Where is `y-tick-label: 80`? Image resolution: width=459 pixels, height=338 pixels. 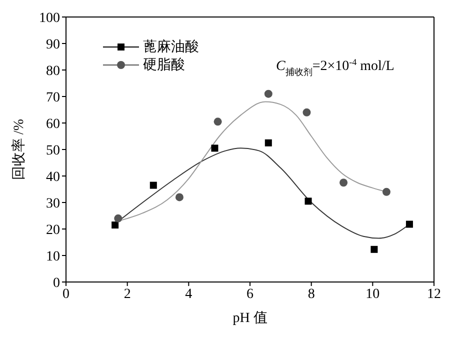
y-tick-label: 80 is located at coordinates (53, 71).